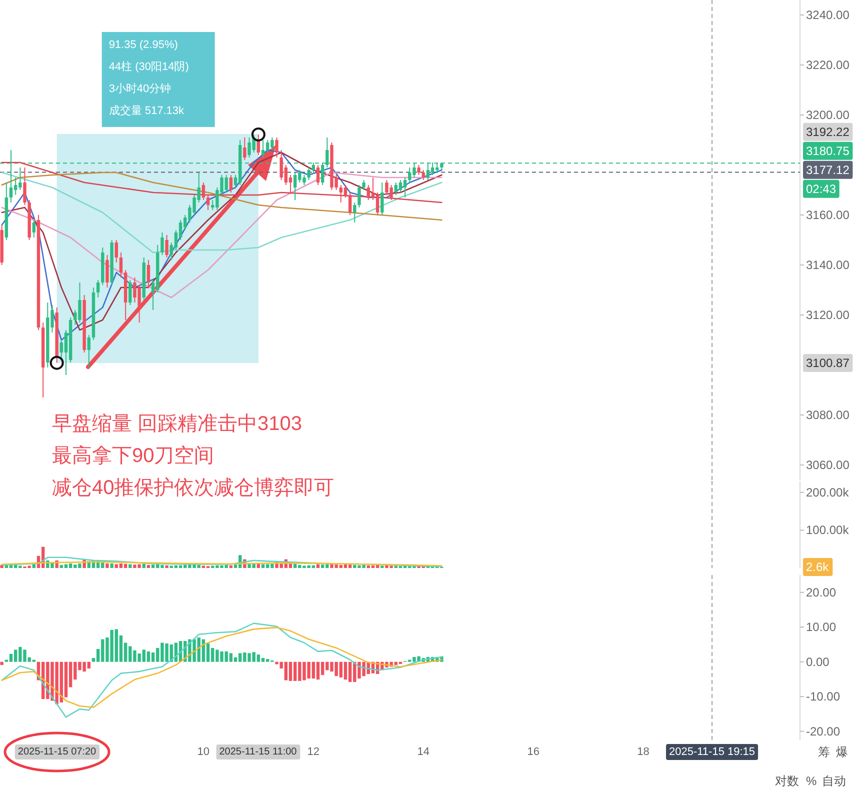 This screenshot has height=797, width=856. Describe the element at coordinates (143, 45) in the screenshot. I see `annotation: 91.35 (2.95%)` at that location.